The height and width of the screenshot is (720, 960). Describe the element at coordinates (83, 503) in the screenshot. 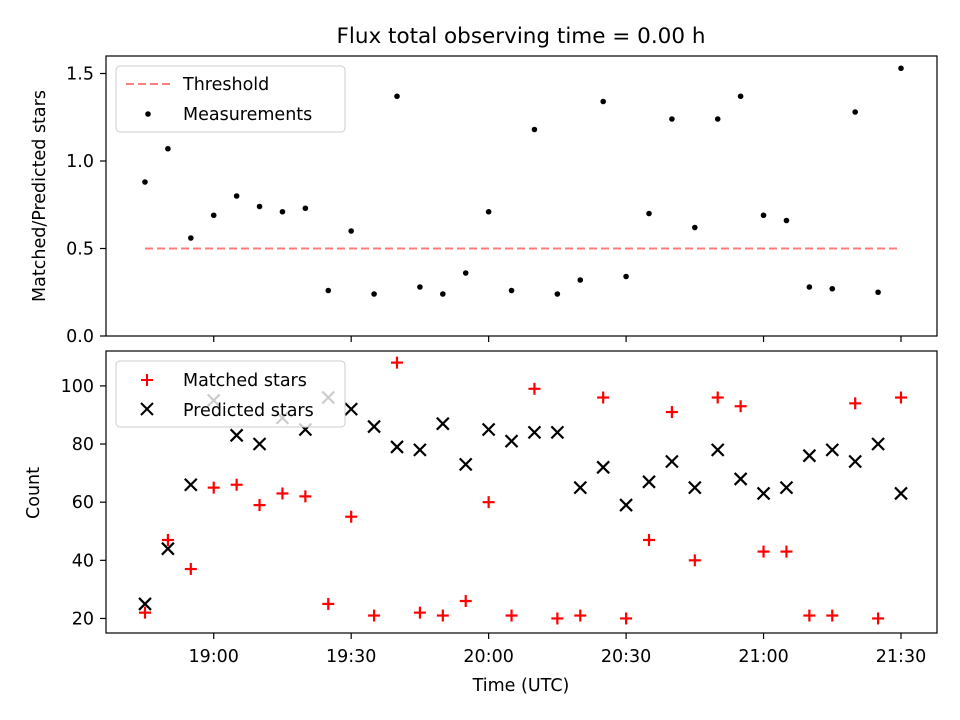

I see `bottom-y-ticks: 20 40 60 80 100` at that location.